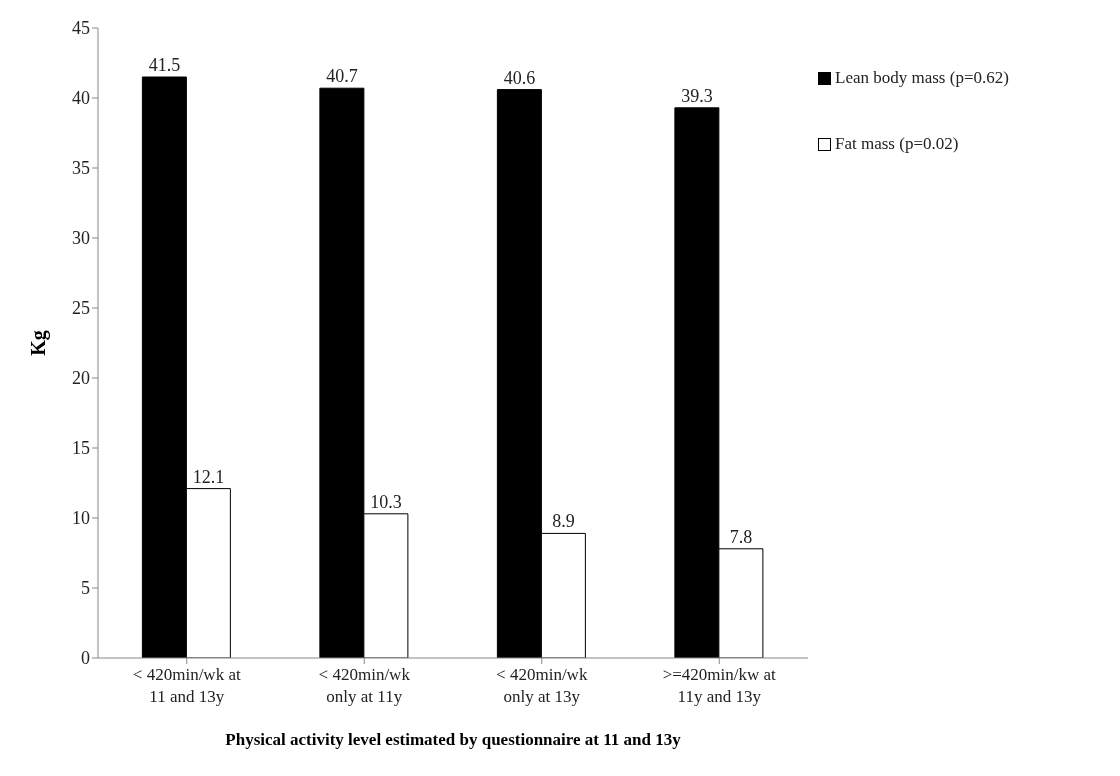 This screenshot has height=776, width=1120. I want to click on x-axis-title: Physical activity level estimated by questionnaire at 11 and 13y, so click(453, 740).